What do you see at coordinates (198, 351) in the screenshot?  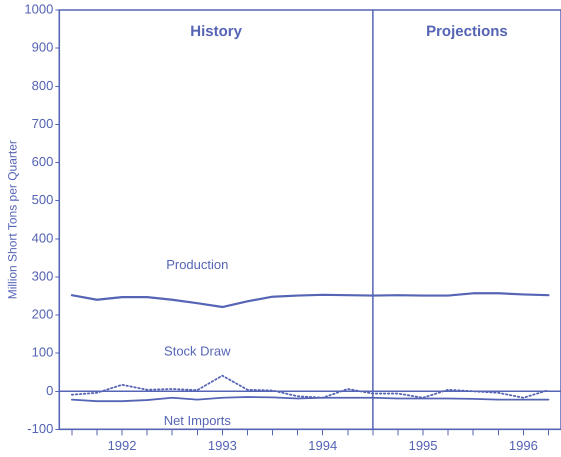 I see `series-label: Stock Draw` at bounding box center [198, 351].